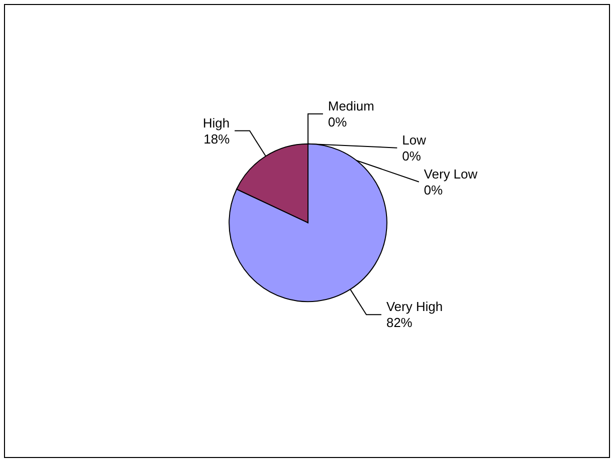 This screenshot has height=464, width=616. Describe the element at coordinates (351, 106) in the screenshot. I see `category-label: Medium` at that location.